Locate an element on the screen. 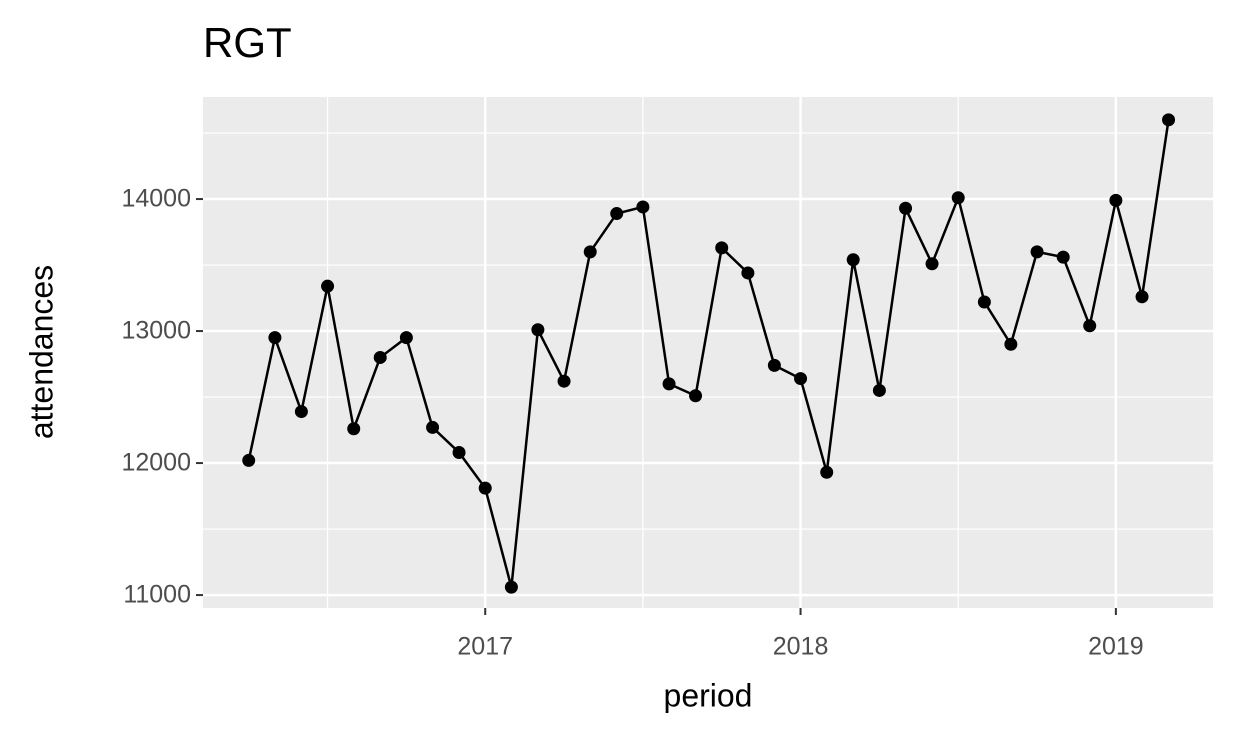 The image size is (1237, 743). x-tick-label: 2019 is located at coordinates (1116, 647).